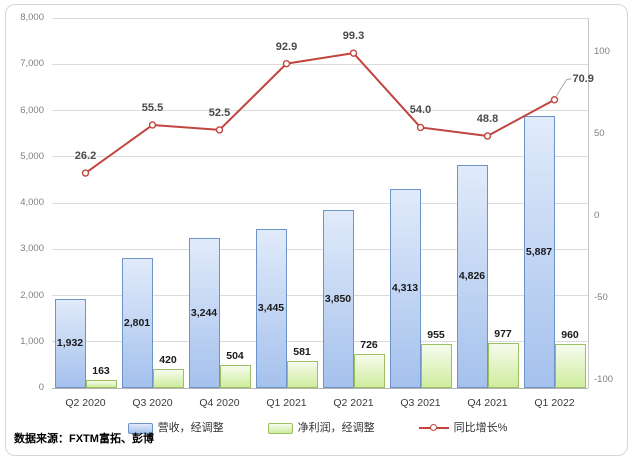 This screenshot has height=462, width=635. I want to click on revenue-swatch-icon, so click(140, 428).